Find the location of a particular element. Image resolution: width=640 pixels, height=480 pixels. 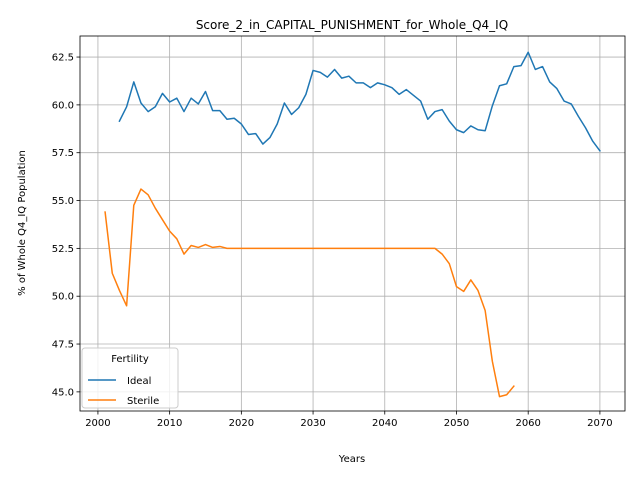

legend: Fertility Ideal Sterile is located at coordinates (130, 378).